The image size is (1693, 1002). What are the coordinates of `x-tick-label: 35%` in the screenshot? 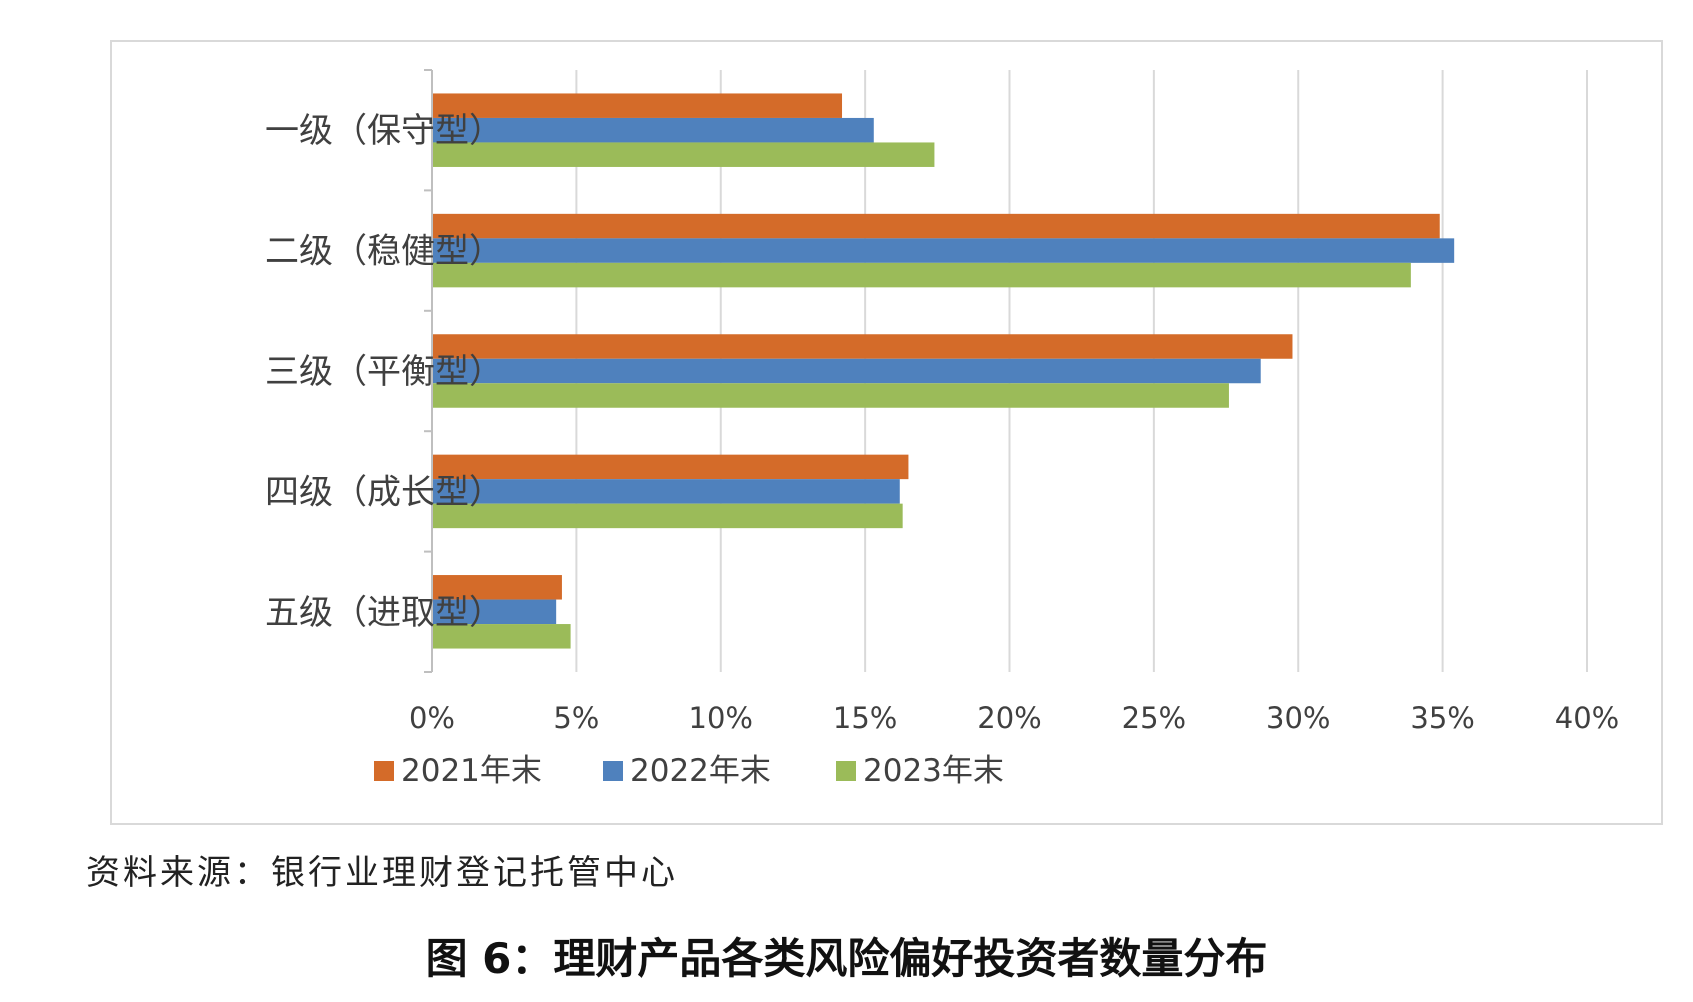 It's located at (1442, 718).